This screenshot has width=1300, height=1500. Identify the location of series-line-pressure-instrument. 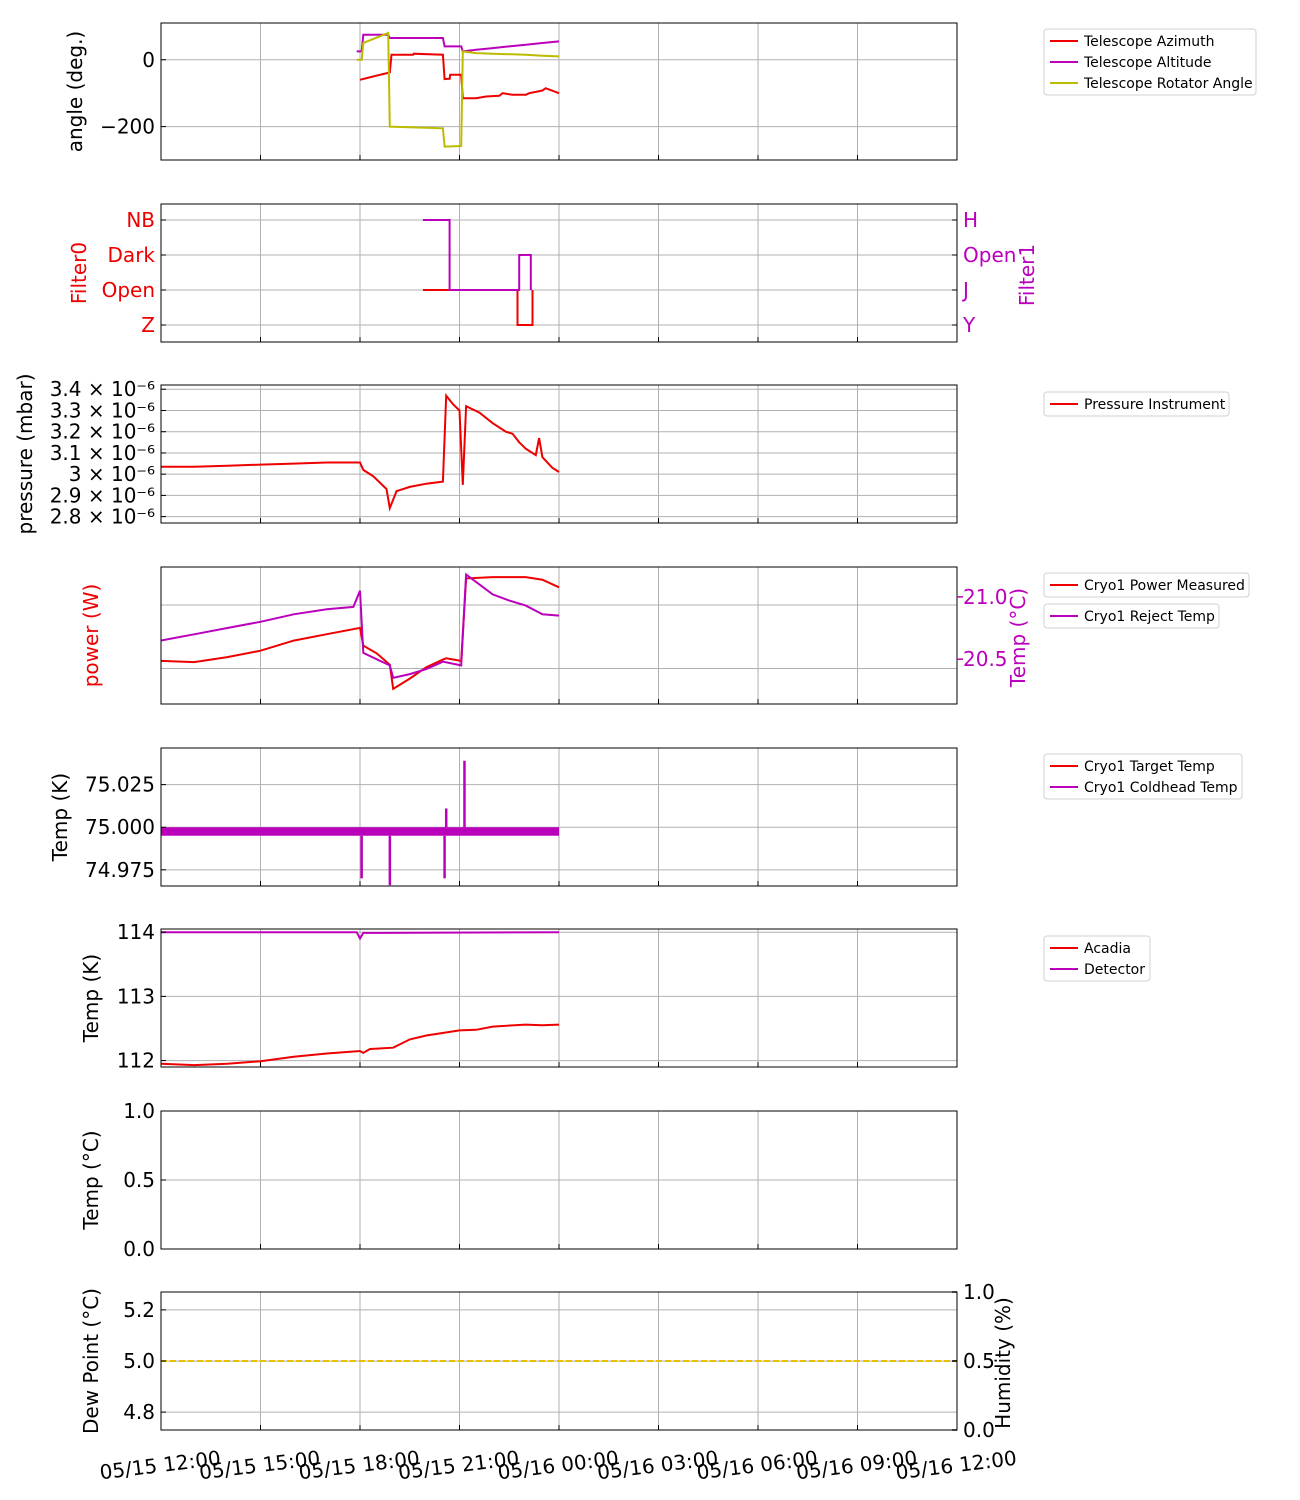
(360, 452).